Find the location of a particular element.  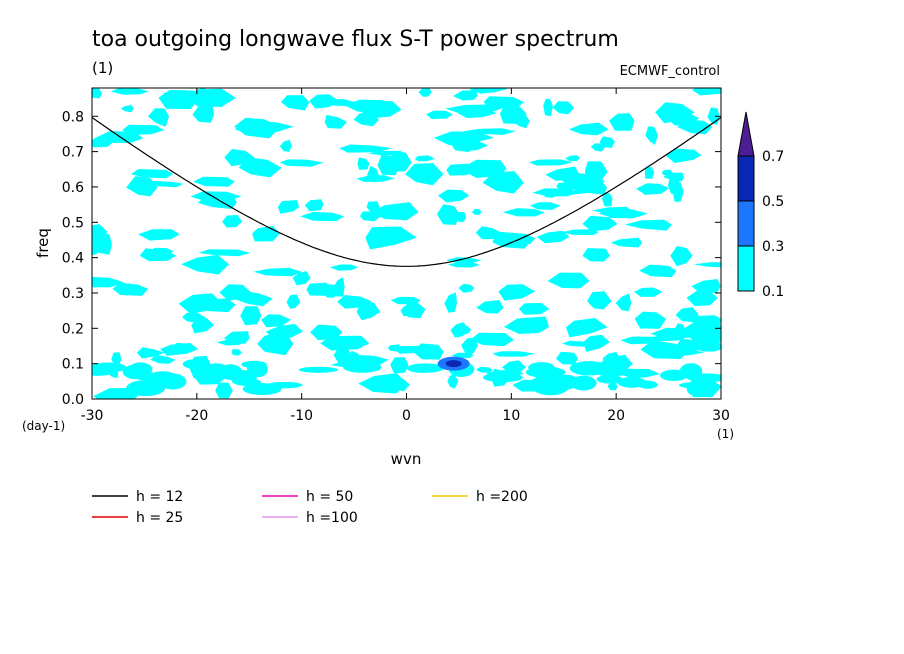

x-tick-label: 20 is located at coordinates (616, 416).